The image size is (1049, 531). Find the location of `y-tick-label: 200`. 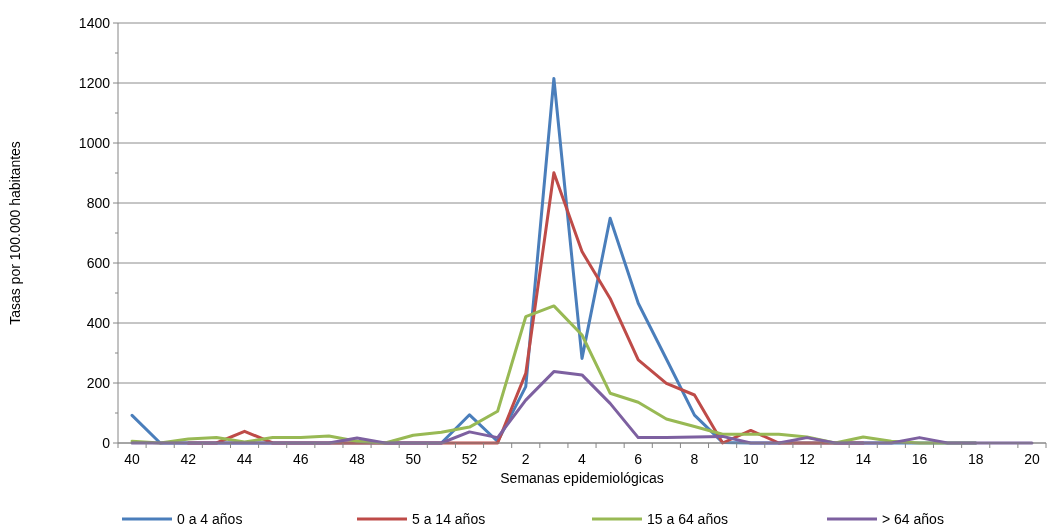

y-tick-label: 200 is located at coordinates (98, 382).